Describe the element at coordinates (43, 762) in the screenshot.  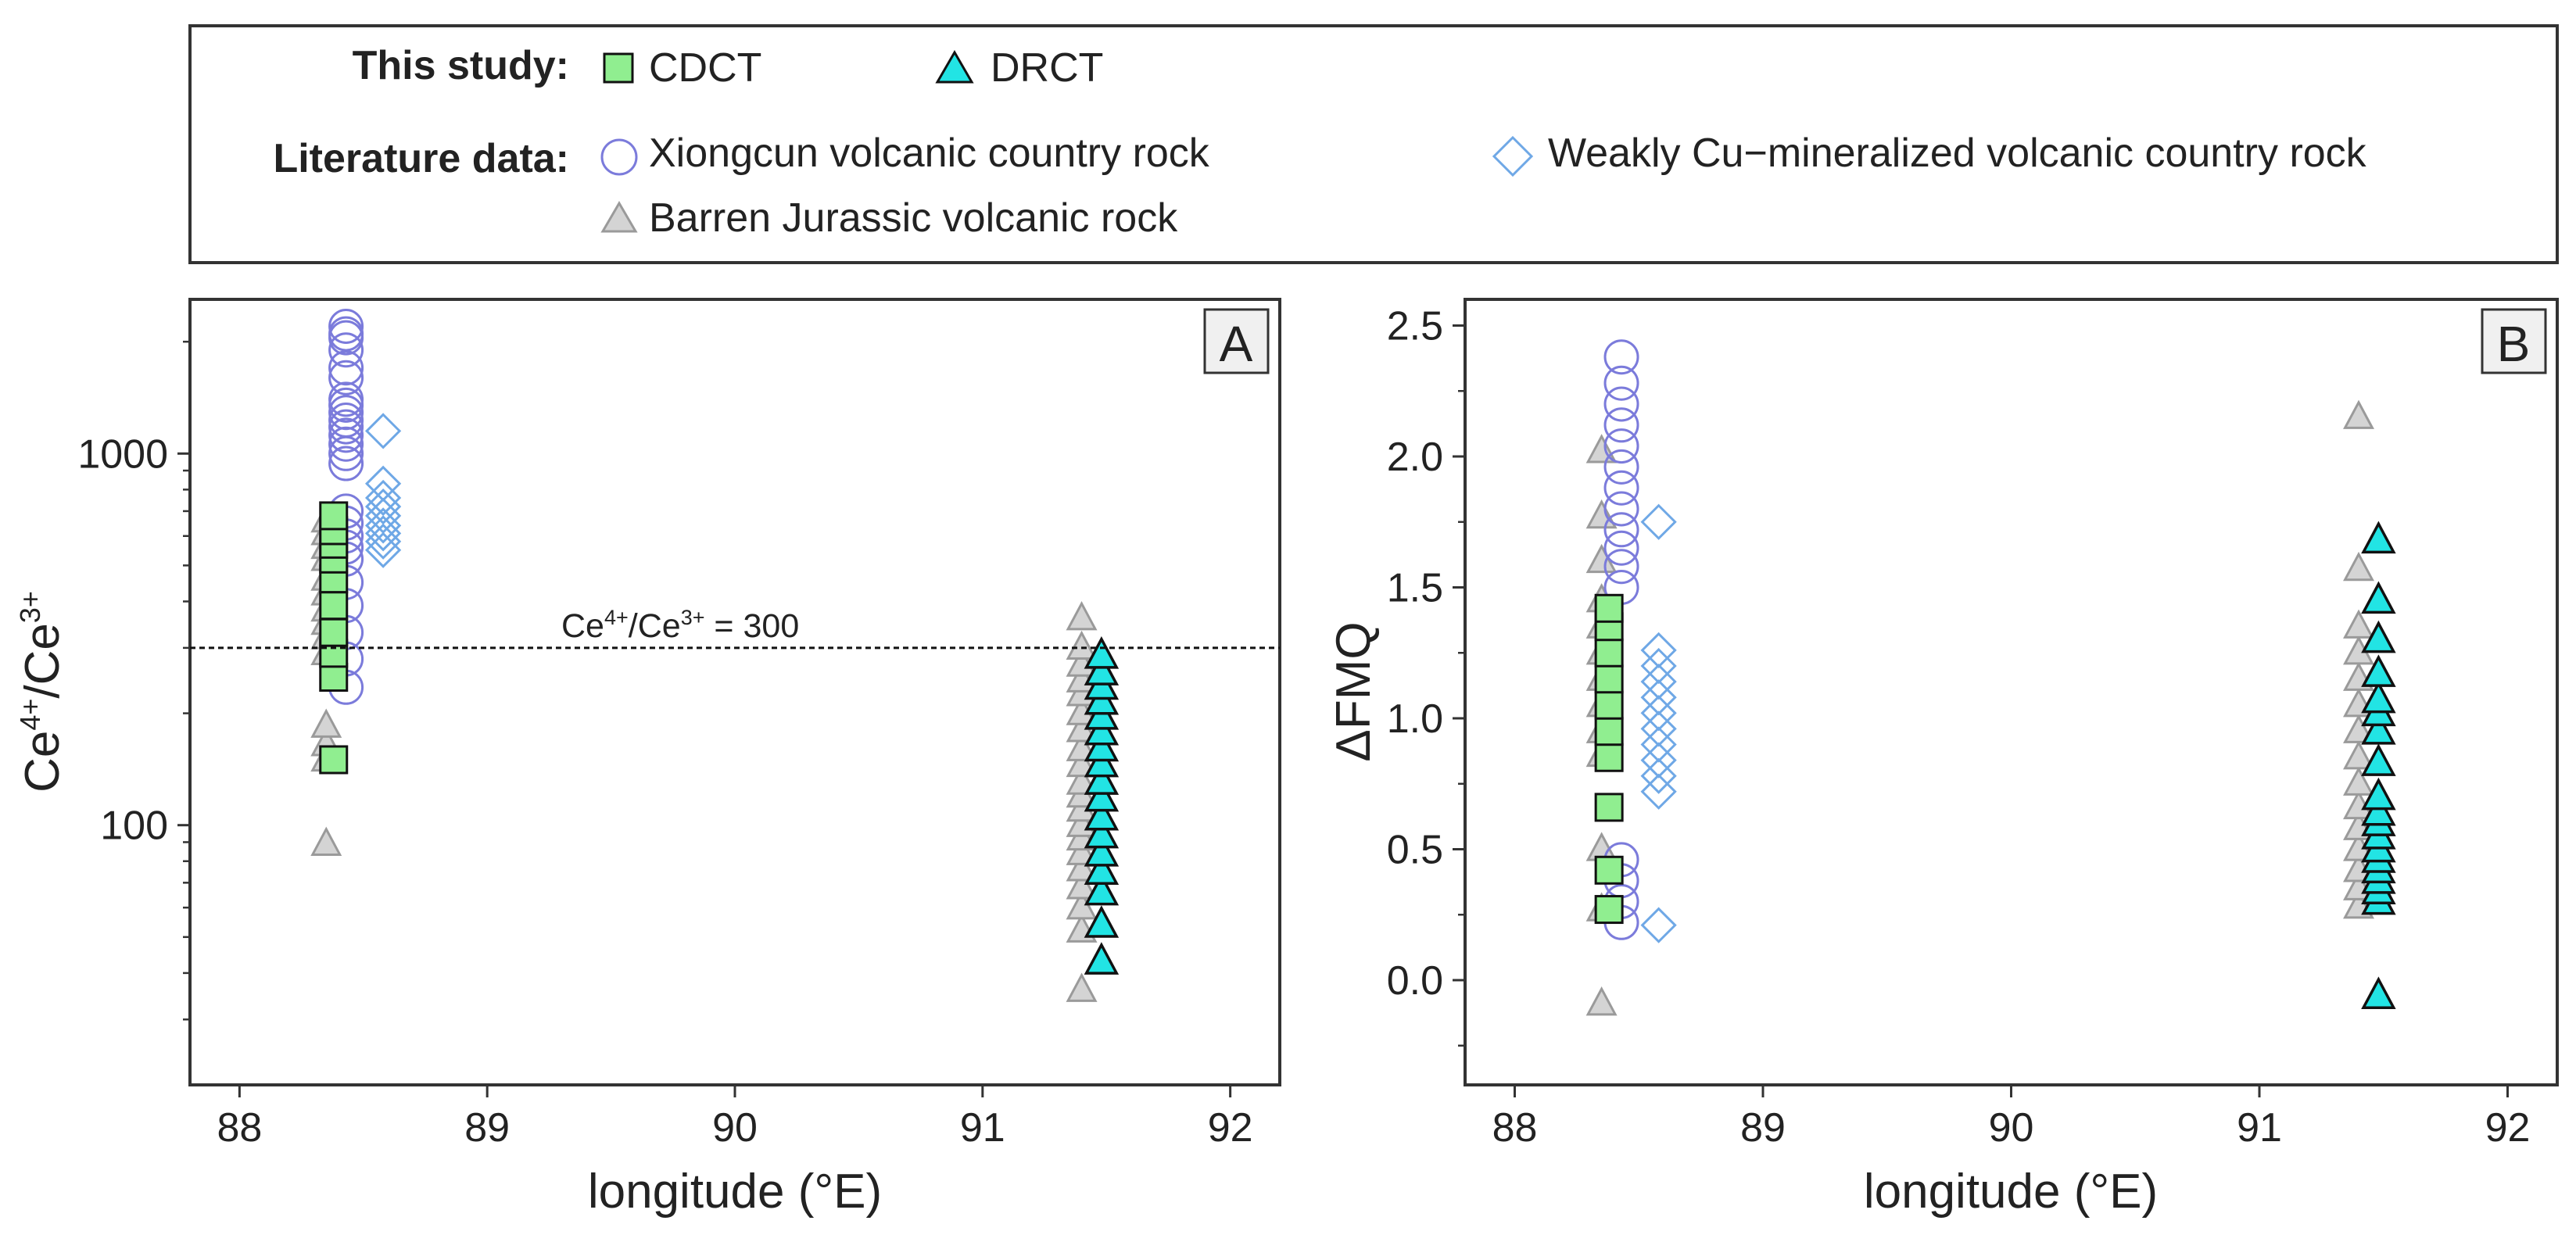
I see `ylabel-base: Ce` at that location.